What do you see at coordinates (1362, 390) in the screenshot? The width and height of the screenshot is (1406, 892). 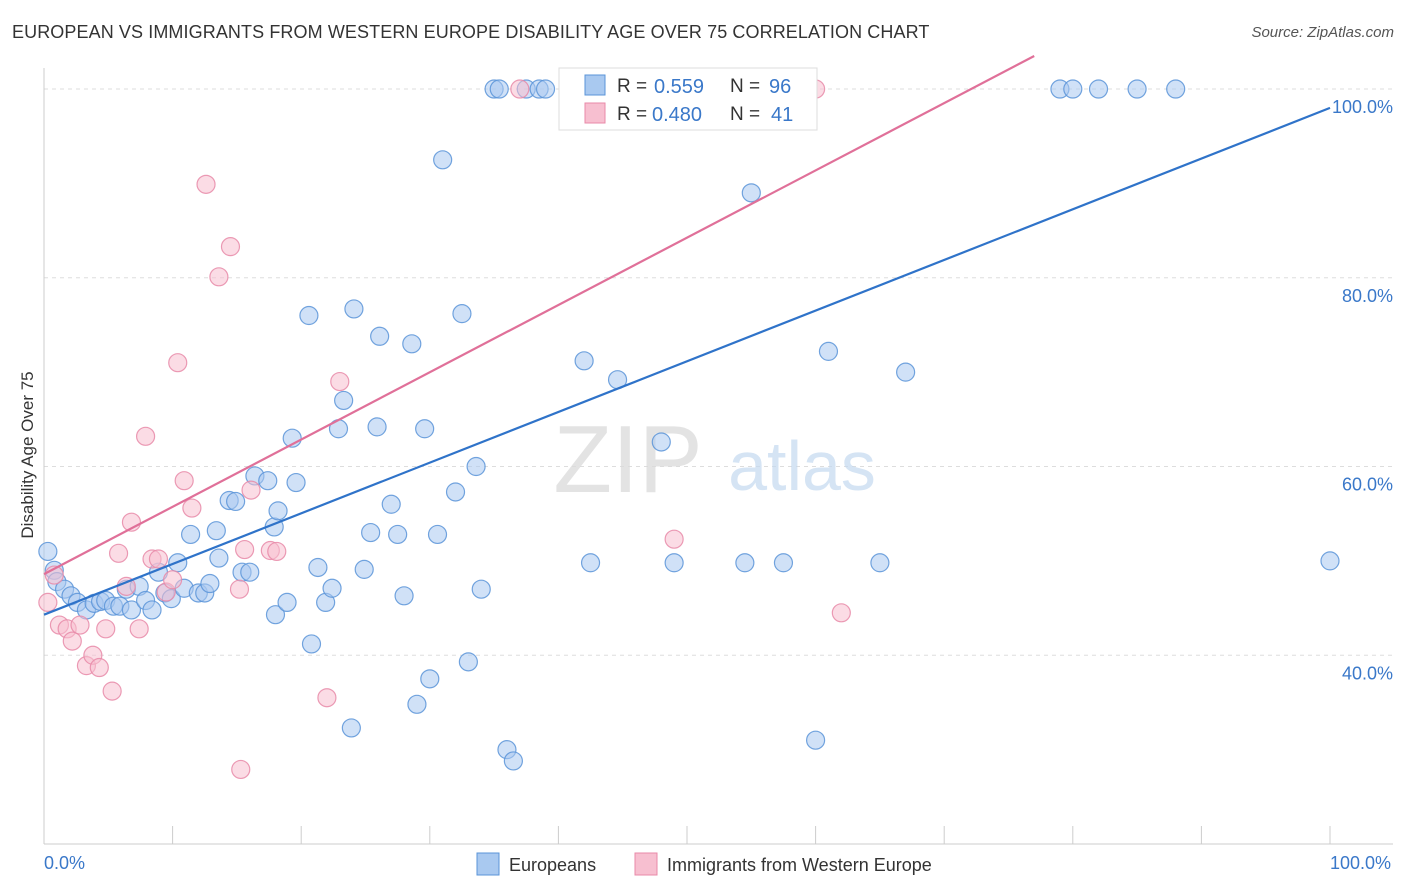 I see `y-tick-labels: 40.0% 60.0% 80.0% 100.0%` at bounding box center [1362, 390].